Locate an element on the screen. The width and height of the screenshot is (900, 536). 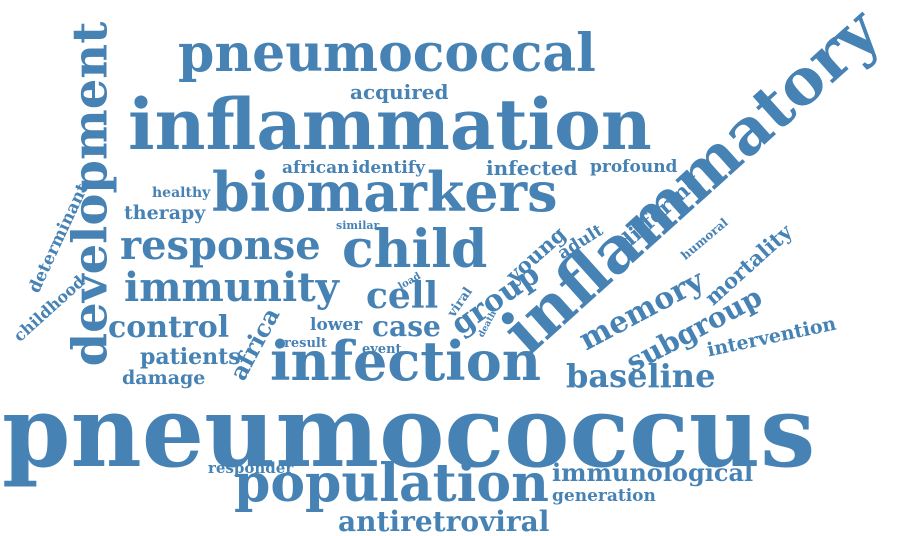
word-population: population is located at coordinates (391, 483).